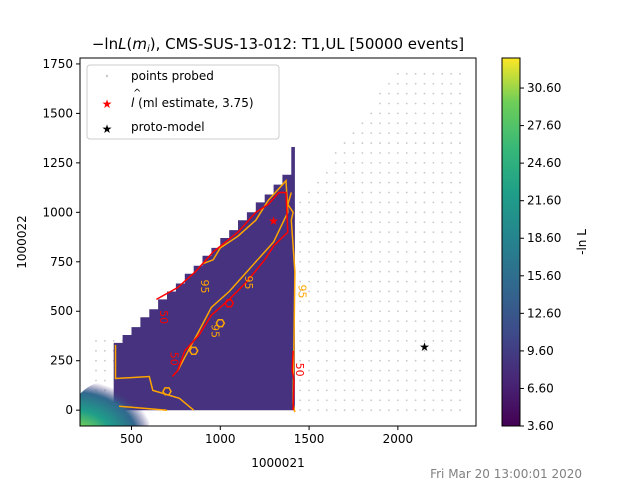 Image resolution: width=640 pixels, height=484 pixels. Describe the element at coordinates (544, 238) in the screenshot. I see `colorbar-tick-label: 18.60` at that location.